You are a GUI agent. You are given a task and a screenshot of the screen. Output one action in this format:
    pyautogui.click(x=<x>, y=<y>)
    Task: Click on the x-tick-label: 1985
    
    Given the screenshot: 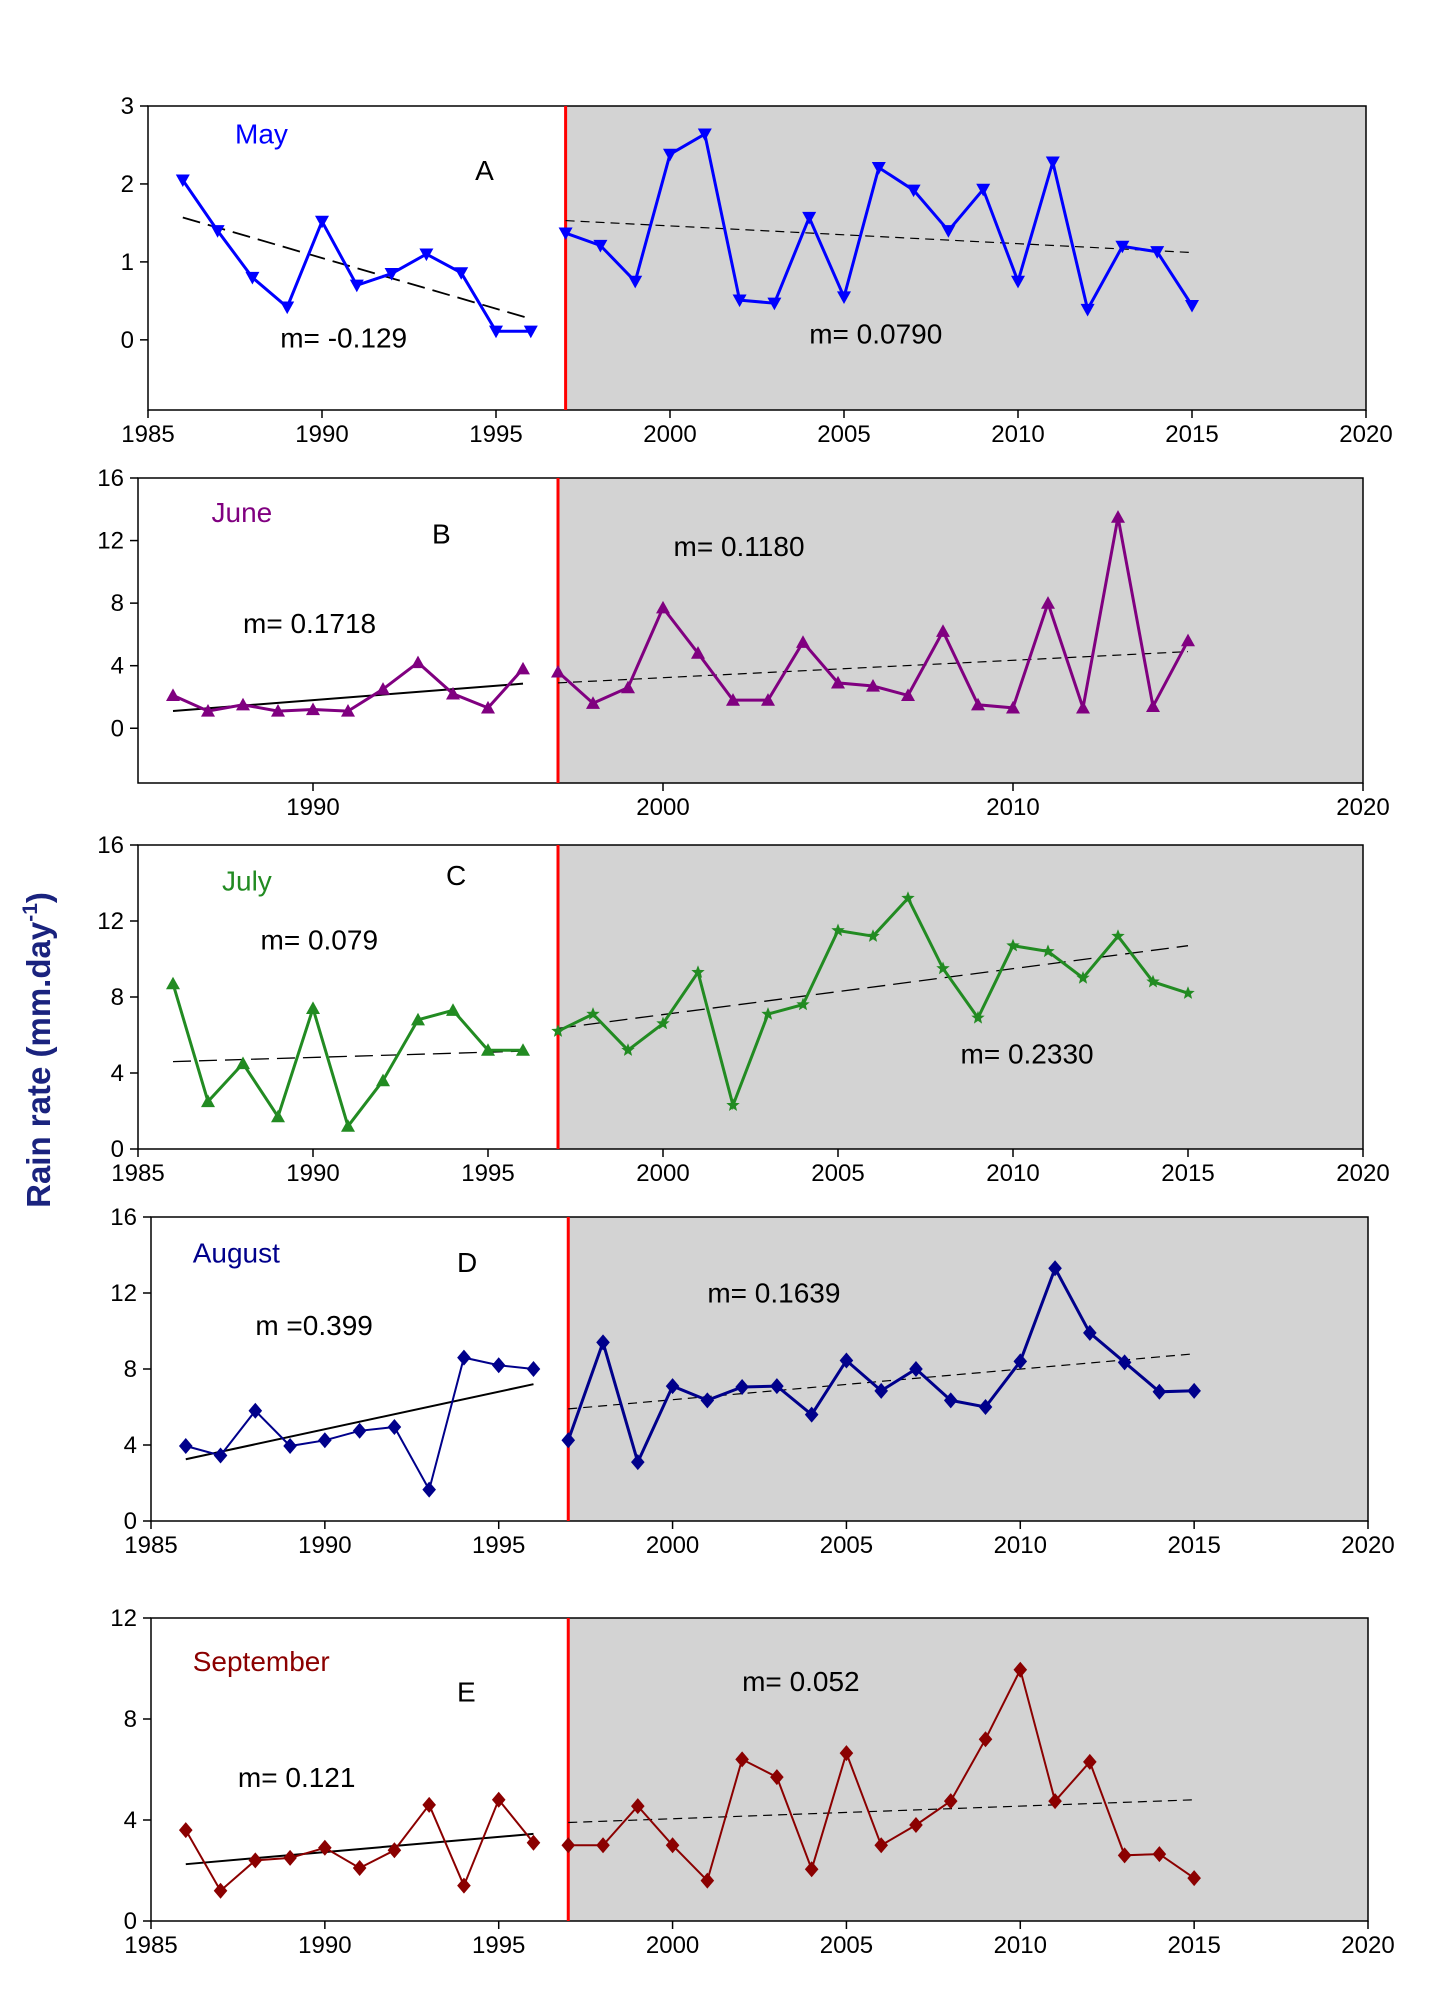 What is the action you would take?
    pyautogui.click(x=150, y=1545)
    